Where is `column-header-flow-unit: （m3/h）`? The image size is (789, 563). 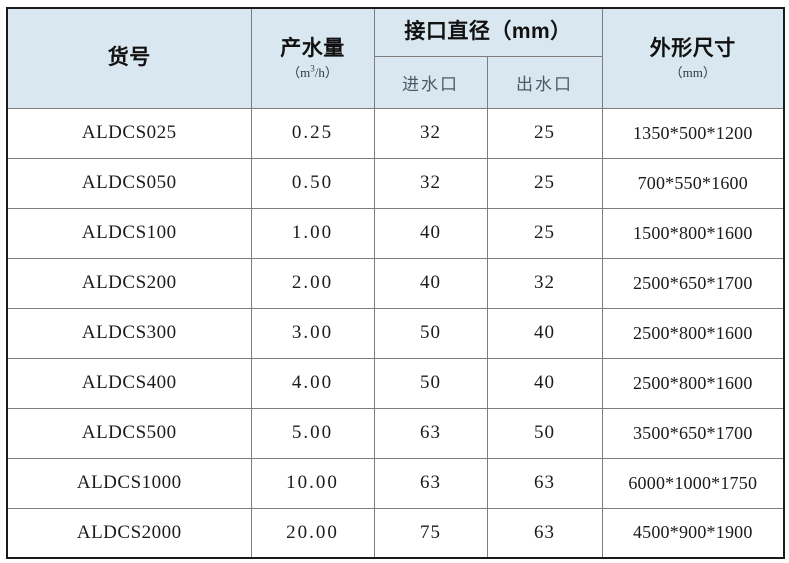 column-header-flow-unit: （m3/h） is located at coordinates (313, 72).